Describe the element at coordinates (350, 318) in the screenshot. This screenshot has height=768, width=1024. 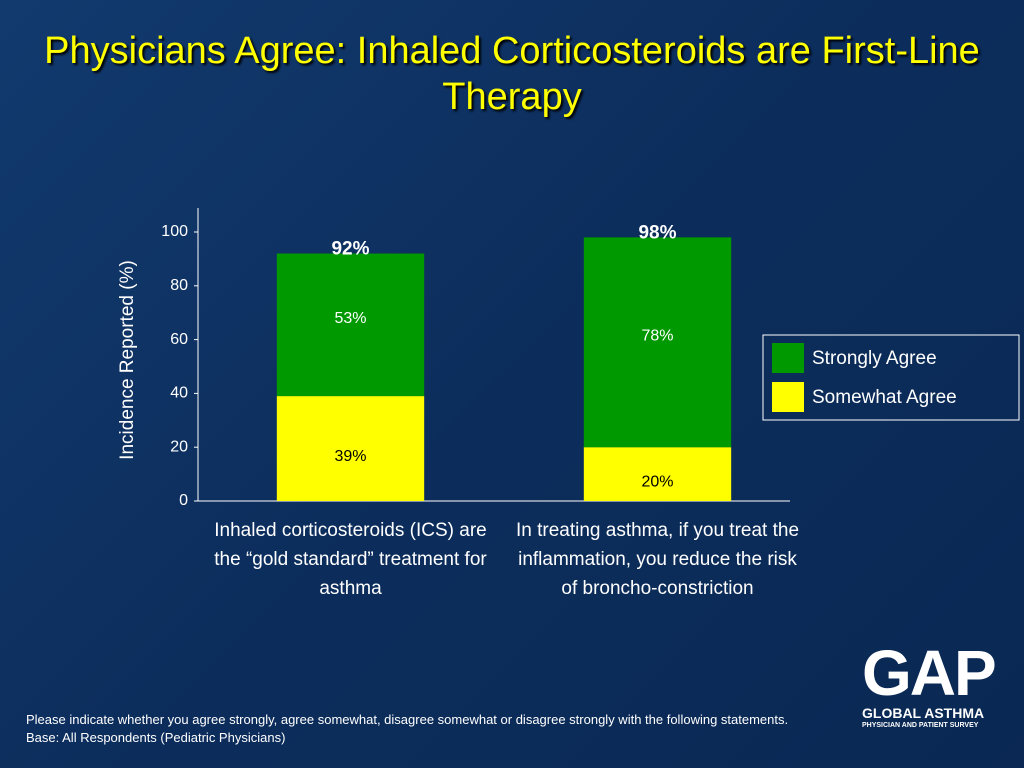
I see `data-label: 53%` at that location.